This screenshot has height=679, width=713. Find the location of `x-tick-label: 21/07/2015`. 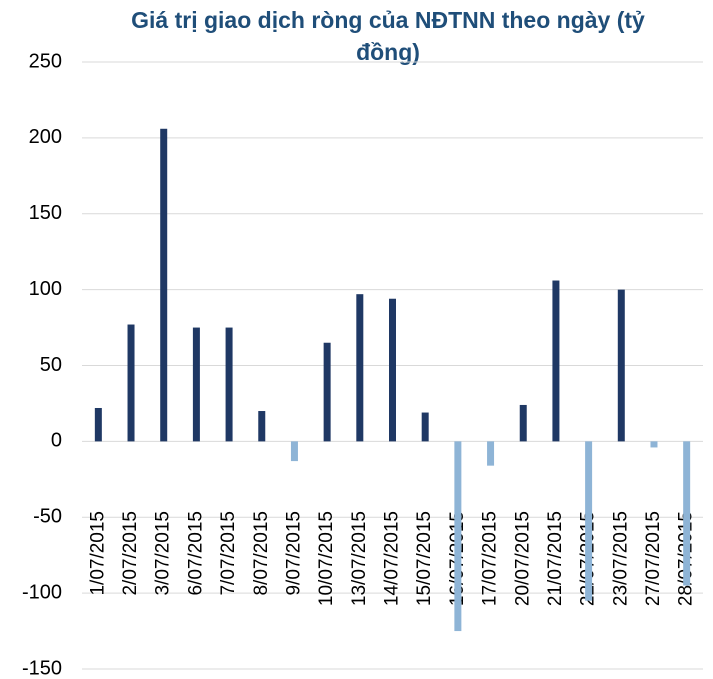

x-tick-label: 21/07/2015 is located at coordinates (555, 558).